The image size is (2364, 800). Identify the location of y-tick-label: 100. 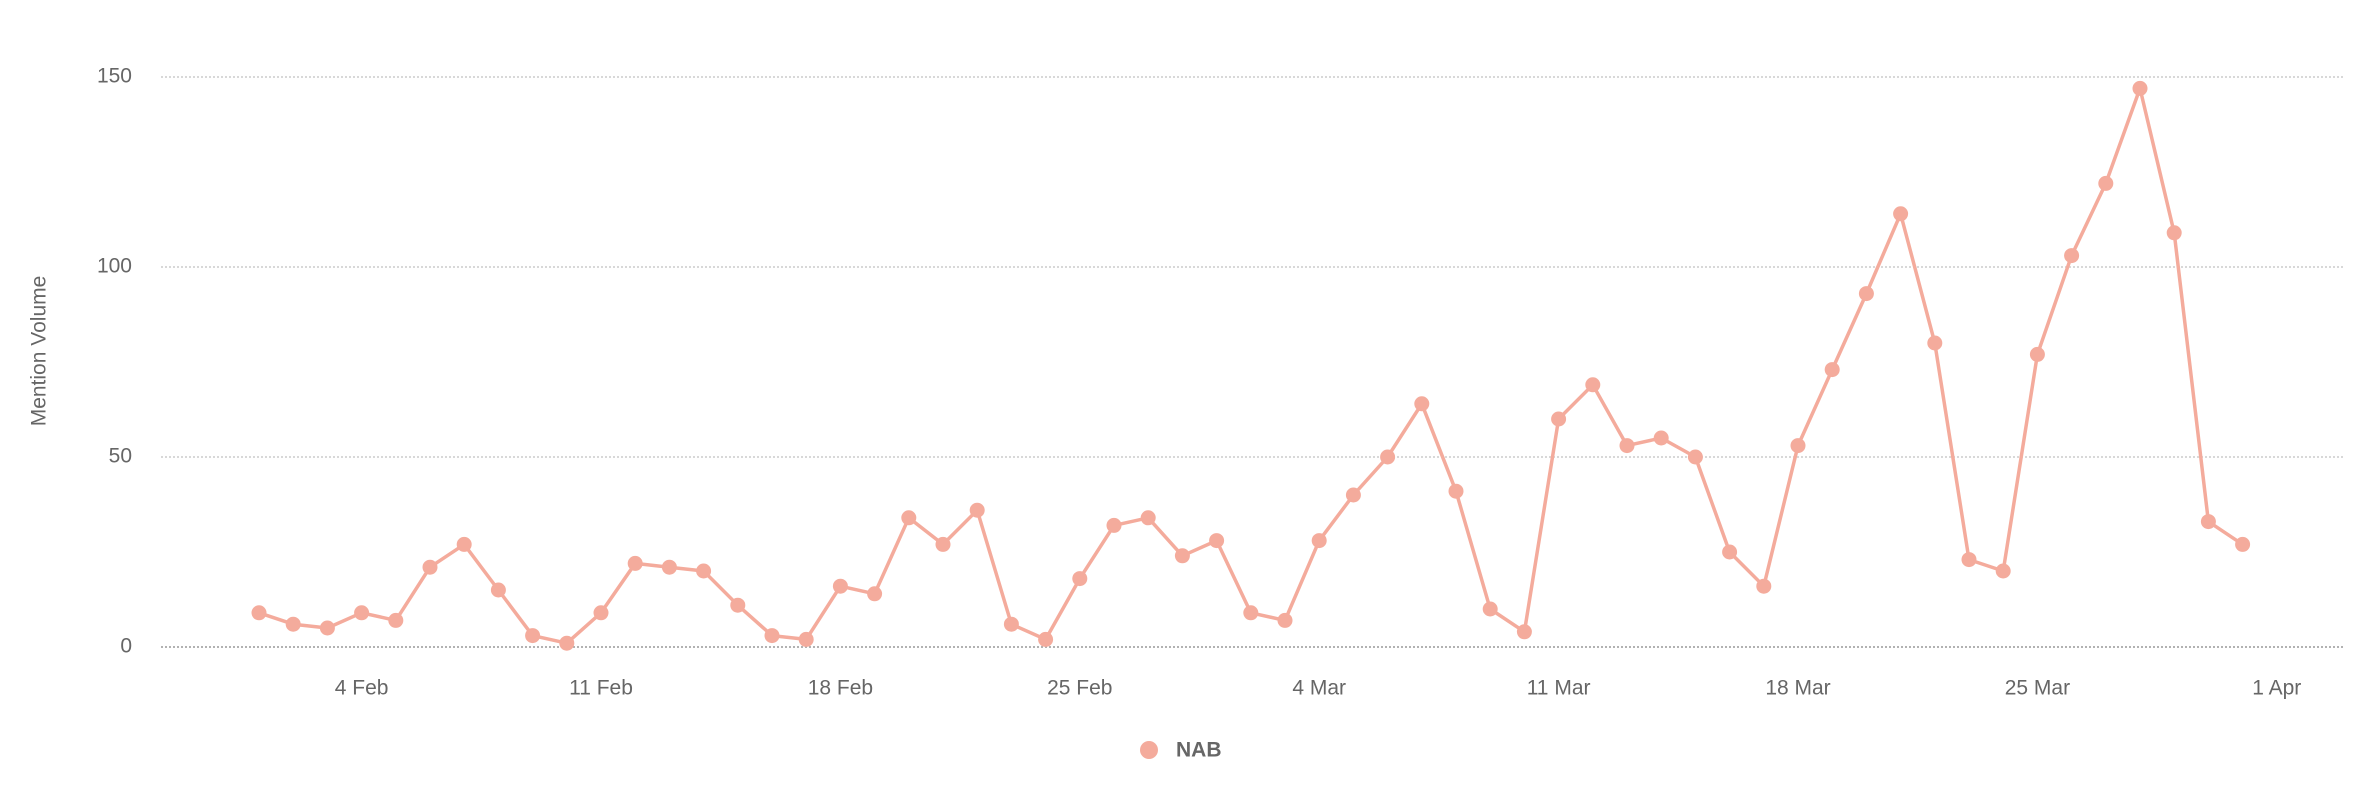
(114, 266).